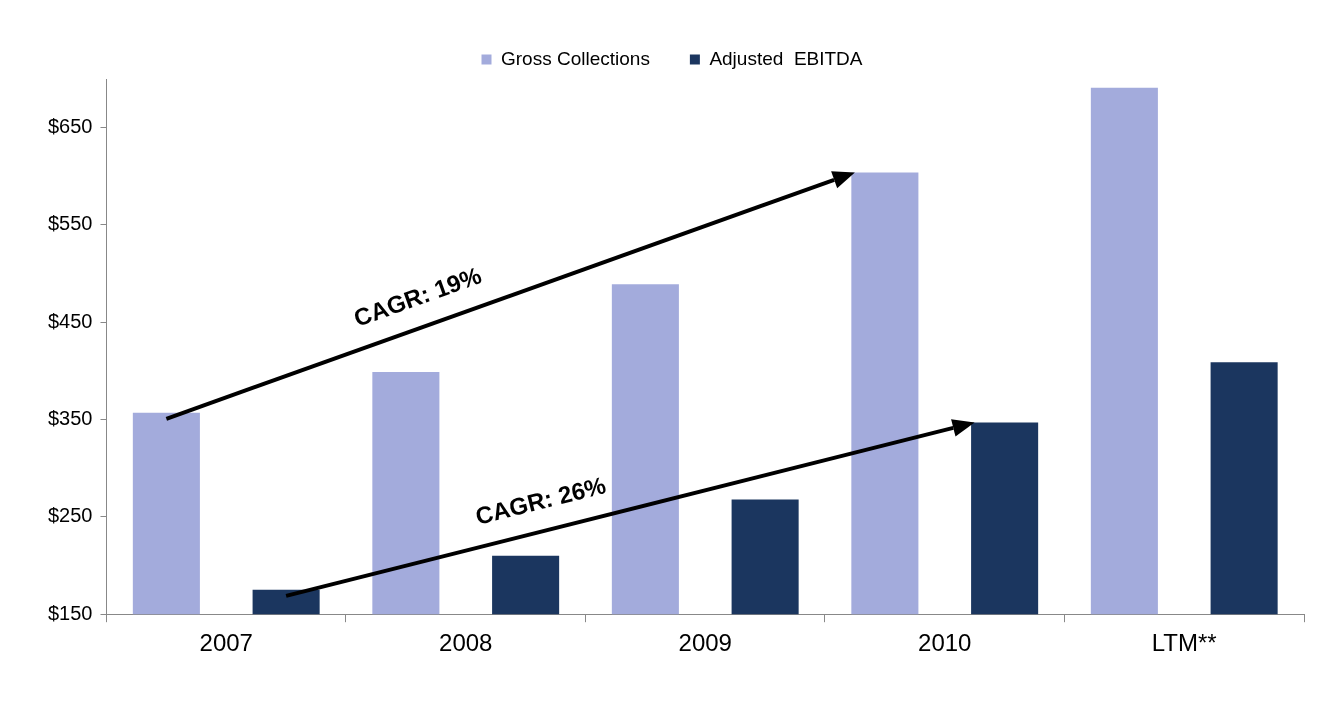 The width and height of the screenshot is (1344, 707). Describe the element at coordinates (945, 643) in the screenshot. I see `x-tick-label: 2010` at that location.